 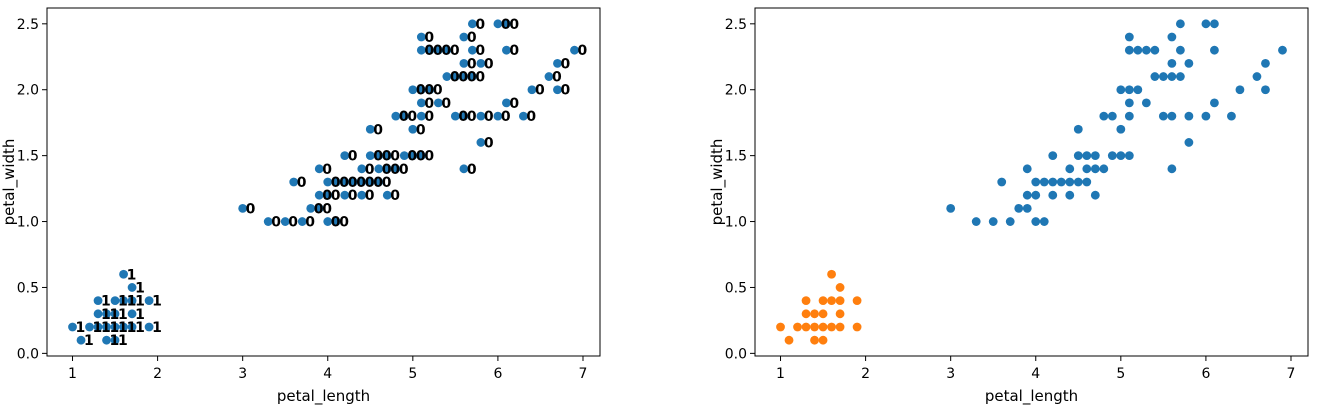 I want to click on x-tick-label: 1, so click(x=780, y=374).